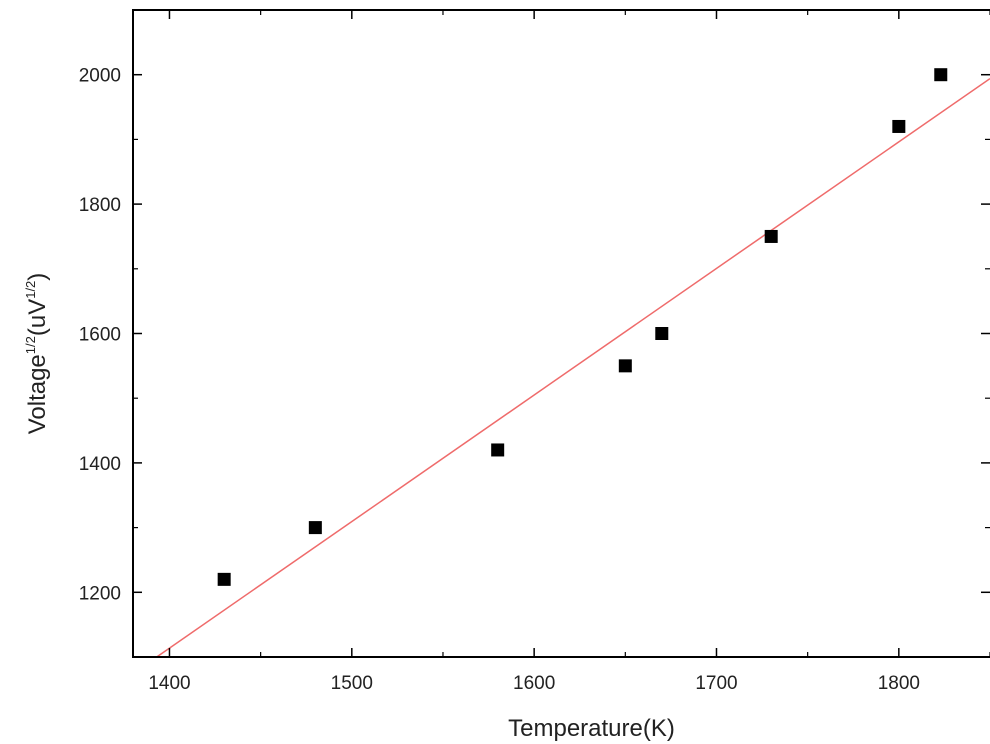 Image resolution: width=990 pixels, height=744 pixels. What do you see at coordinates (100, 76) in the screenshot?
I see `y-tick-label: 2000` at bounding box center [100, 76].